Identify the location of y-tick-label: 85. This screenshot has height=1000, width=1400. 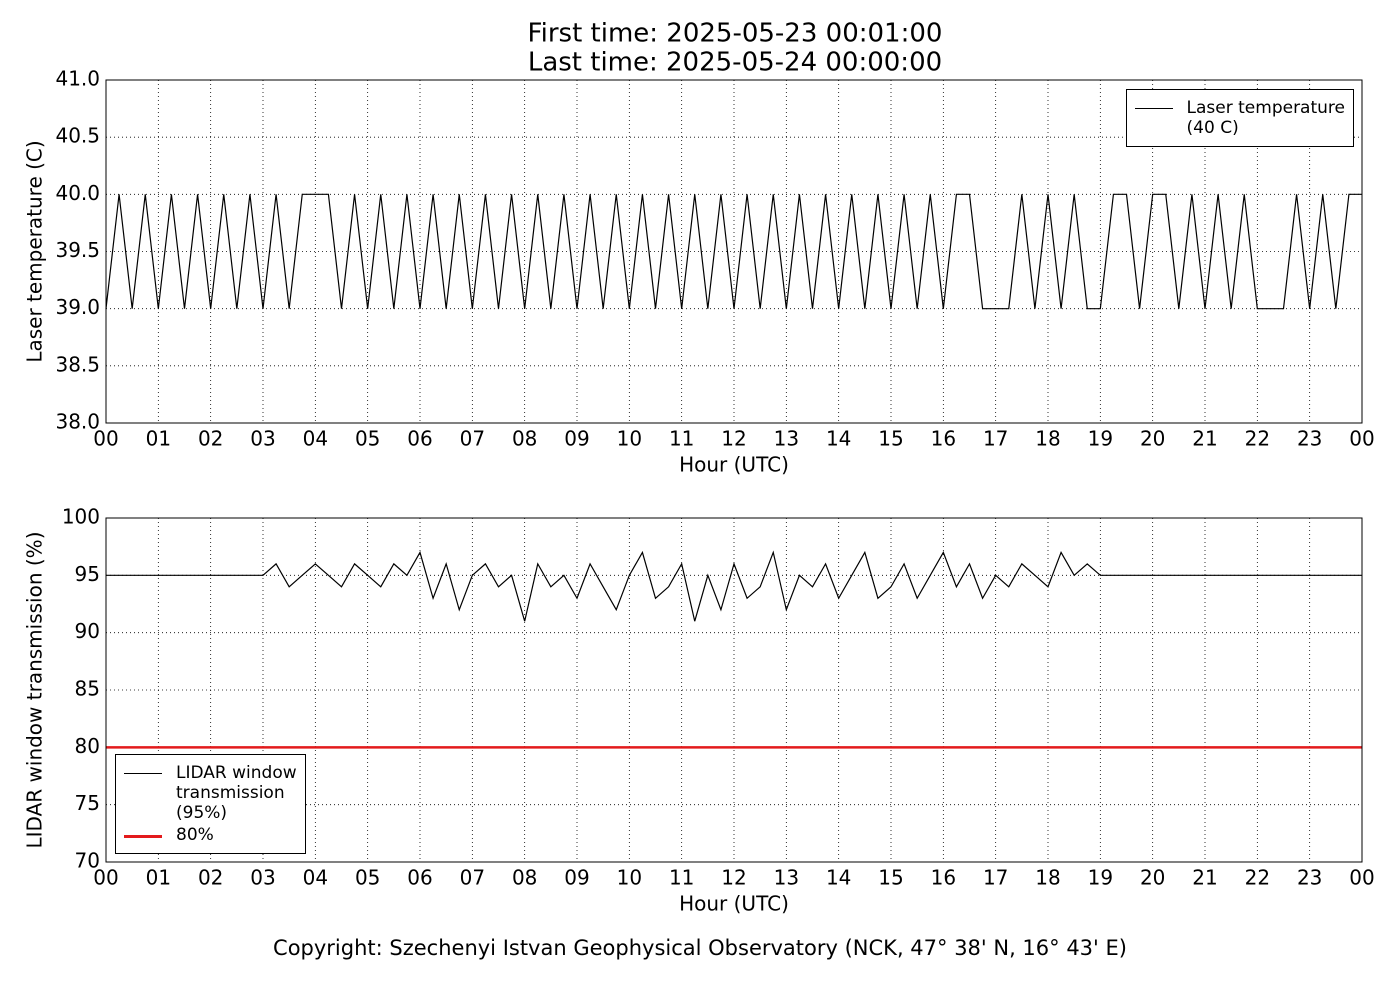
(87, 689).